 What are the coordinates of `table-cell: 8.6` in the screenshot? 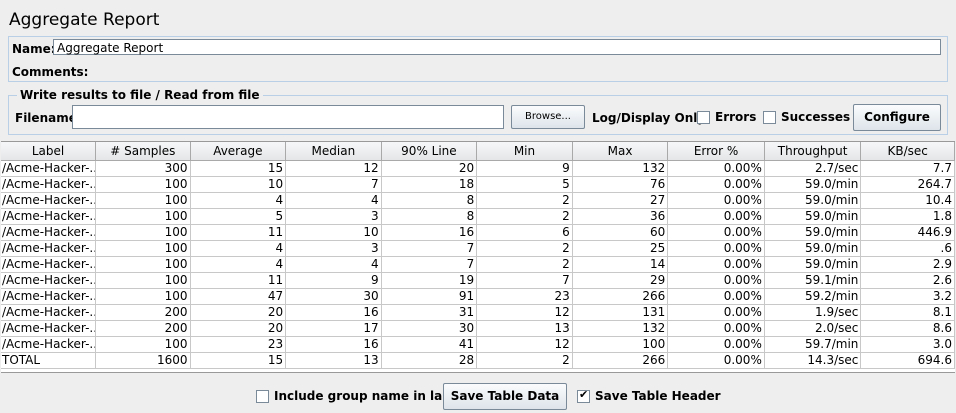 It's located at (907, 328).